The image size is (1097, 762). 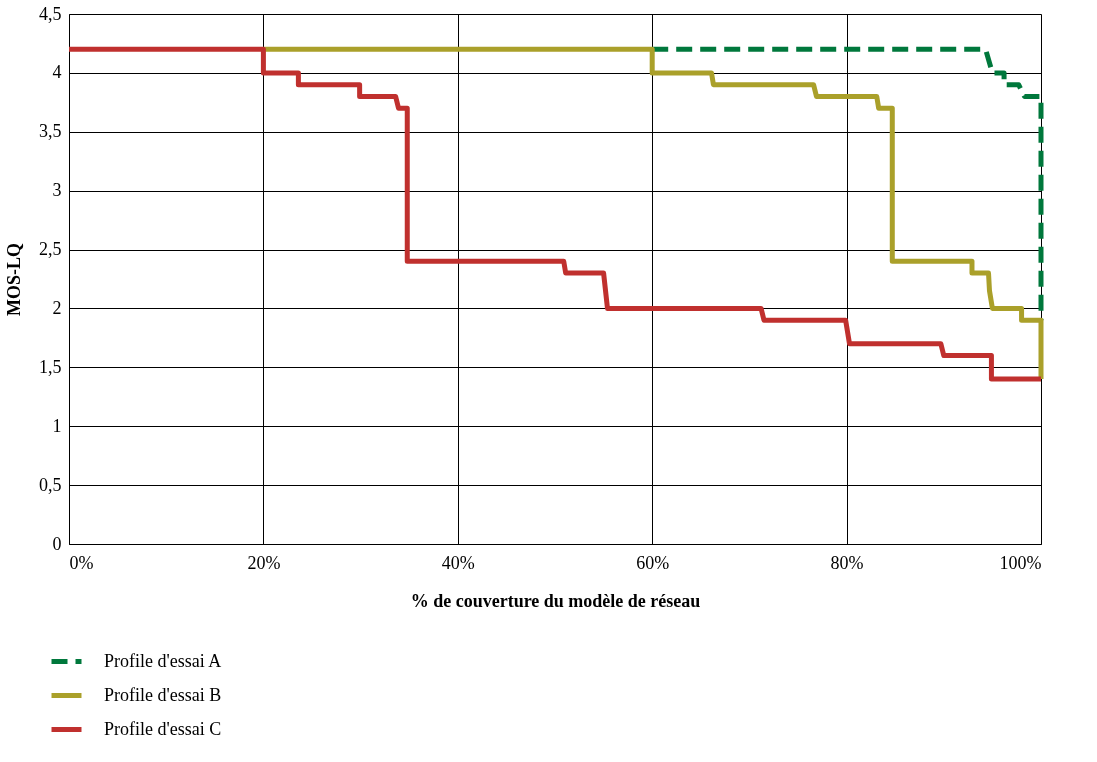 What do you see at coordinates (653, 562) in the screenshot?
I see `x-tick-label: 60%` at bounding box center [653, 562].